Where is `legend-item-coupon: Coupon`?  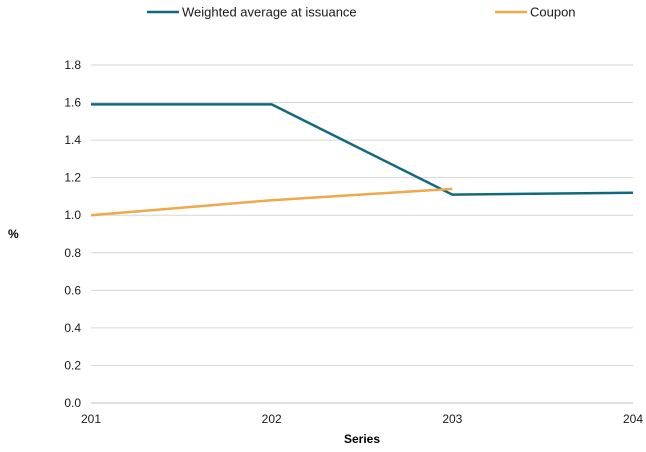
legend-item-coupon: Coupon is located at coordinates (535, 12).